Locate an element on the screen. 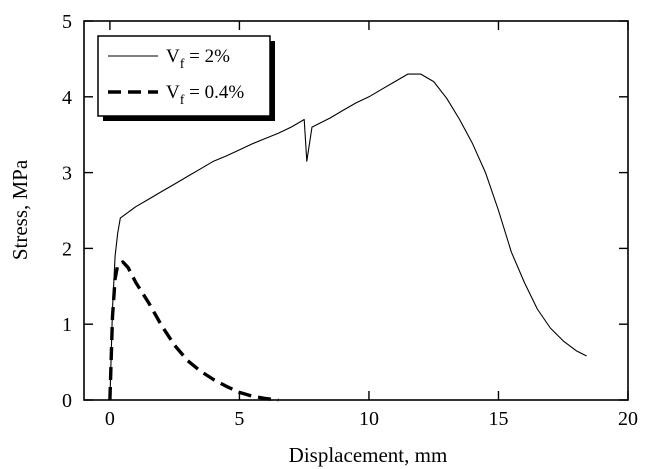 The height and width of the screenshot is (469, 650). x-tick-label: 10 is located at coordinates (369, 419).